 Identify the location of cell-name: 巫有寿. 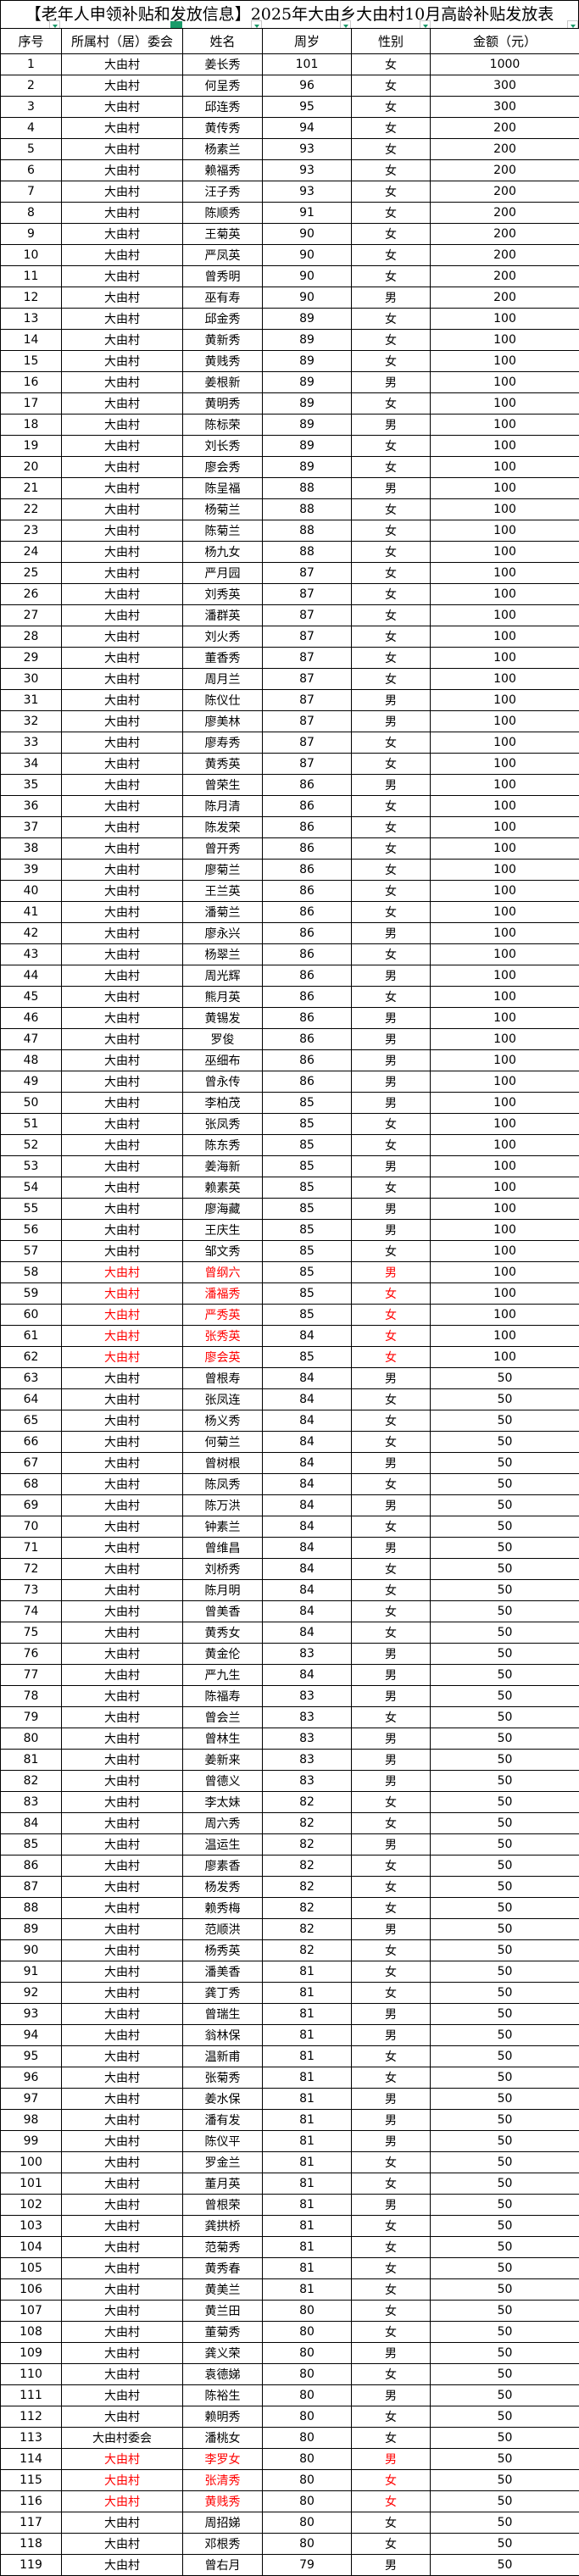
(222, 298).